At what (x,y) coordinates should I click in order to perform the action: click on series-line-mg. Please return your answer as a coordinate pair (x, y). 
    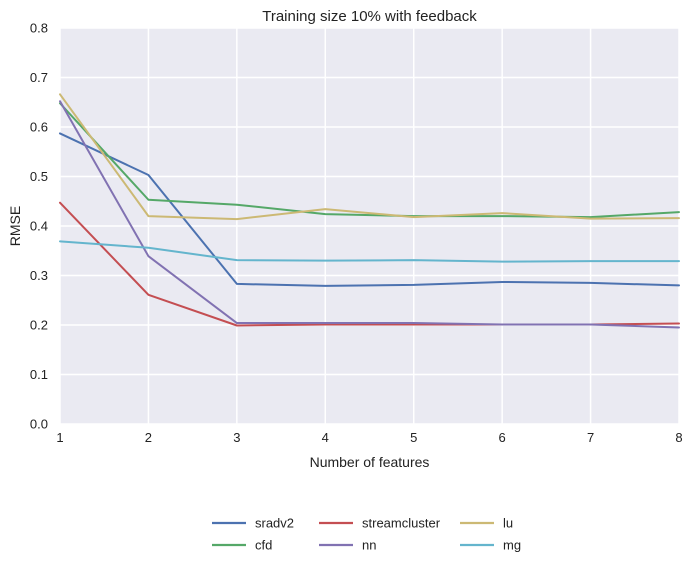
    Looking at the image, I should click on (369, 251).